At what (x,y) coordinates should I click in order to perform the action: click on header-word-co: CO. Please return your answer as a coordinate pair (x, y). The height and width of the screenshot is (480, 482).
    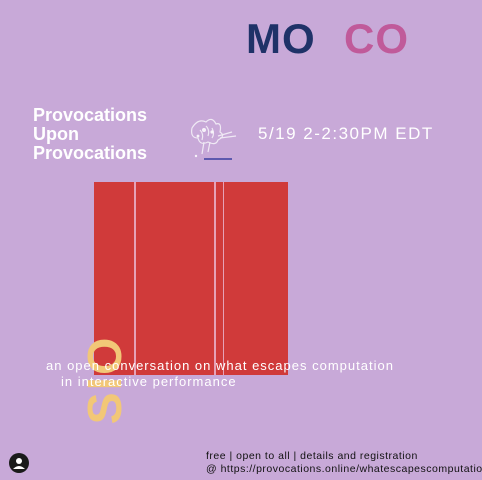
    Looking at the image, I should click on (376, 38).